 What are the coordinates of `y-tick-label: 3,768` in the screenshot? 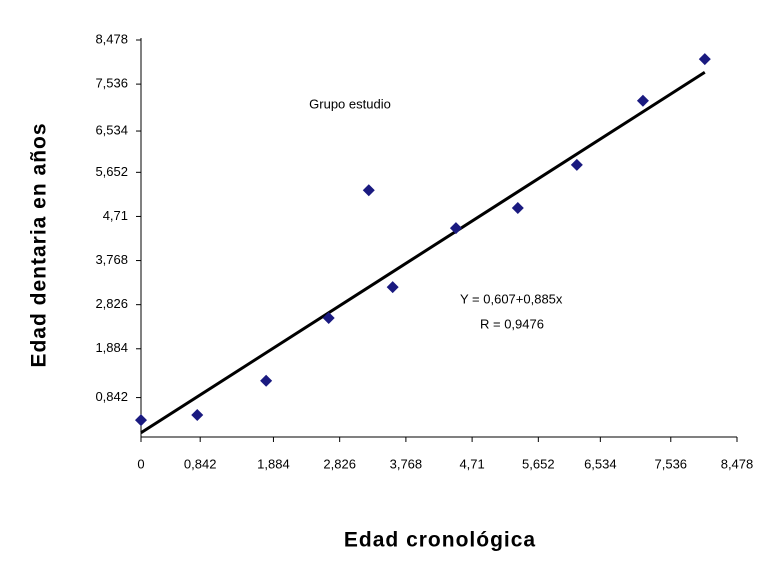 It's located at (111, 259).